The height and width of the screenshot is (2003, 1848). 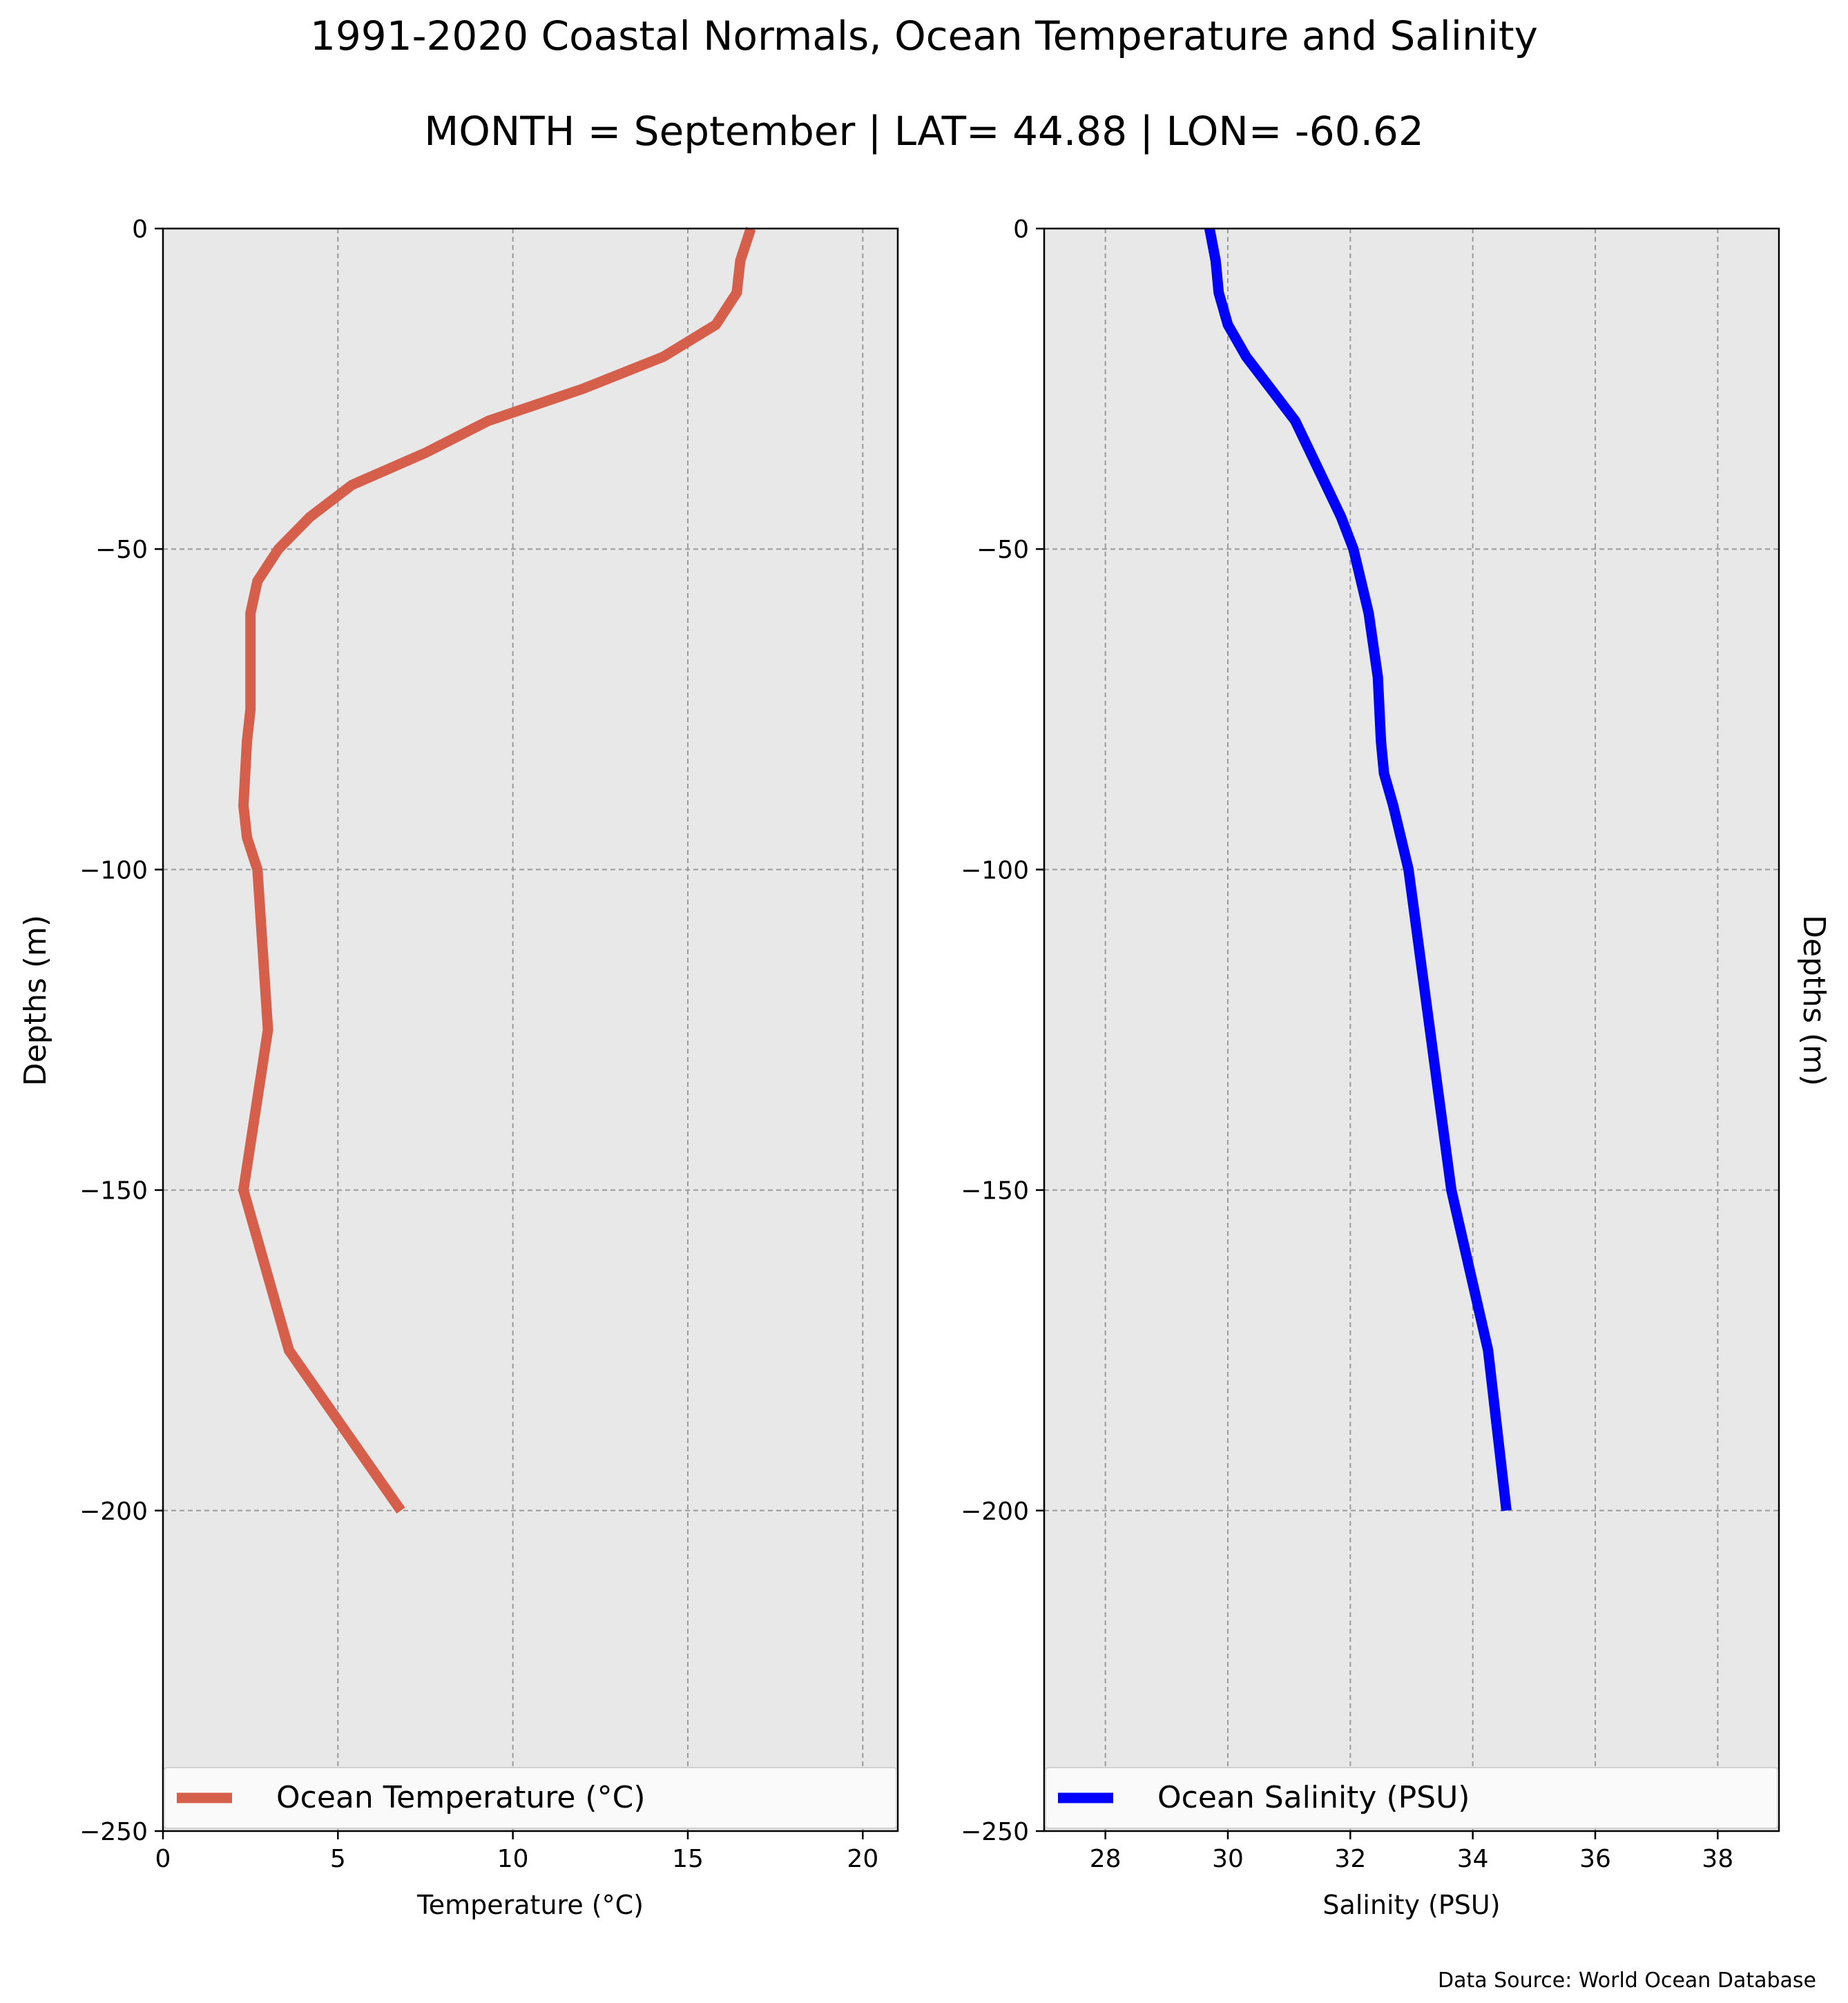 I want to click on source-note: Data Source: World Ocean Database, so click(x=1627, y=1981).